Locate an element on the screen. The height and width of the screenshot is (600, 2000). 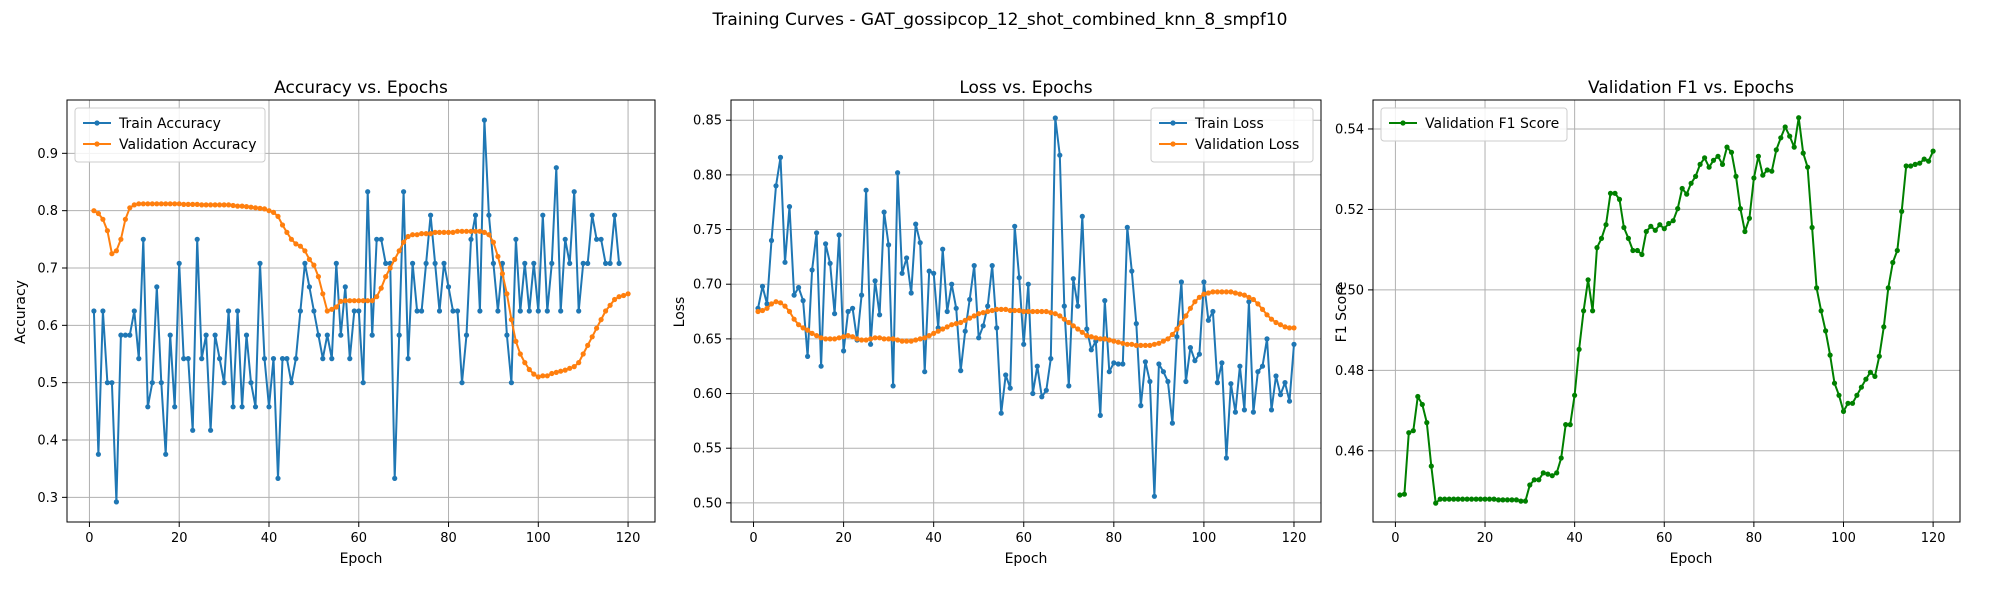
accuracy-y-axis-label: Accuracy is located at coordinates (21, 312).